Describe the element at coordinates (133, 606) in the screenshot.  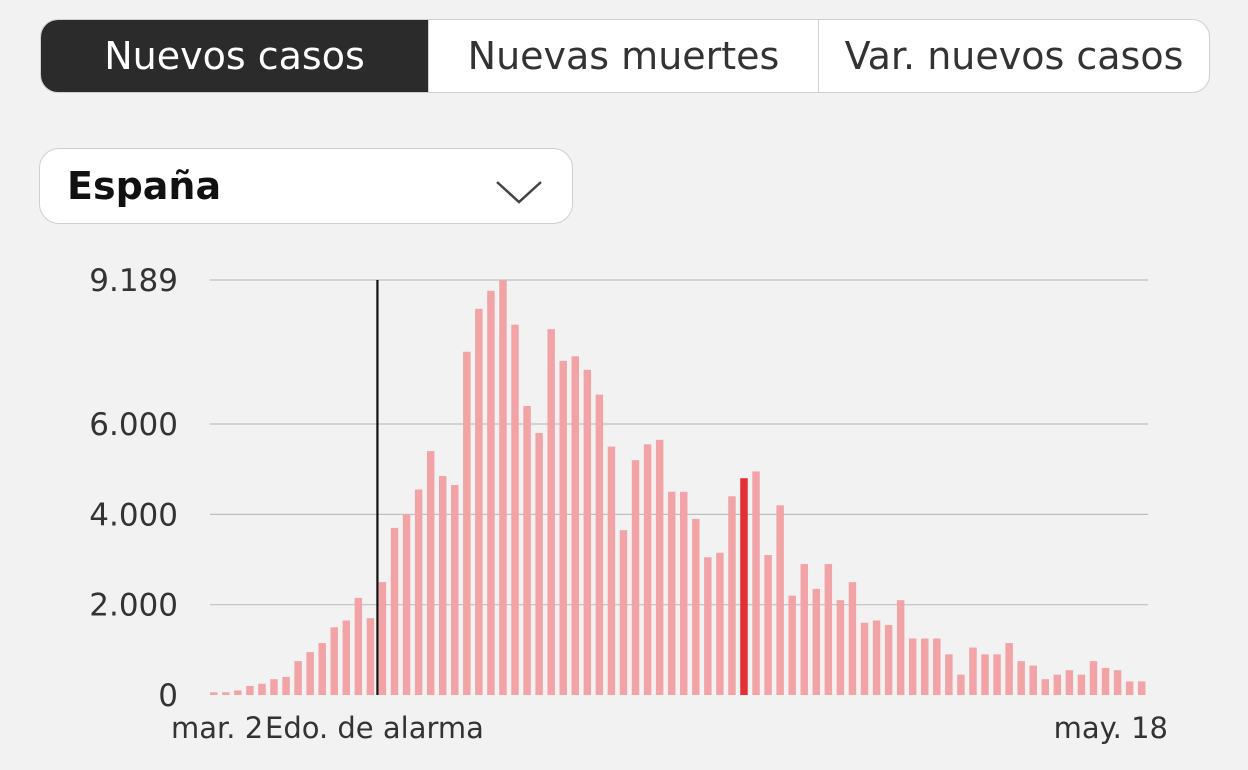
I see `y-tick-label: 2.000` at that location.